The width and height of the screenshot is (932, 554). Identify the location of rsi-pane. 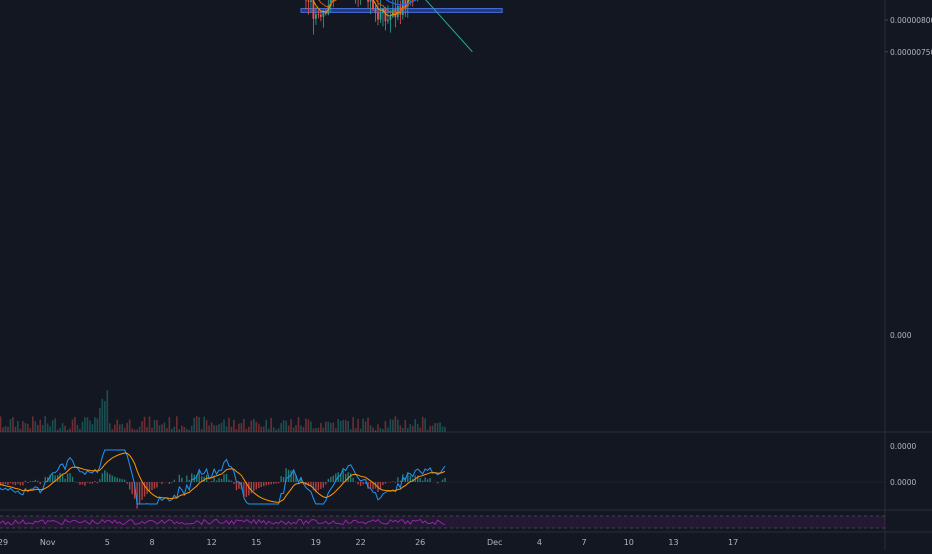
(442, 522).